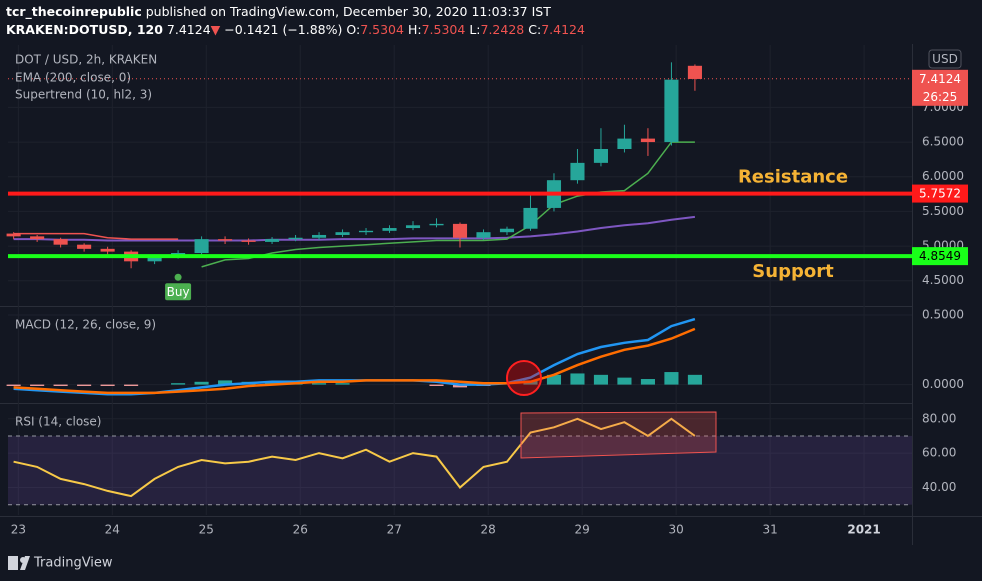 This screenshot has width=982, height=581. What do you see at coordinates (943, 176) in the screenshot?
I see `y-tick-label: 6.0000` at bounding box center [943, 176].